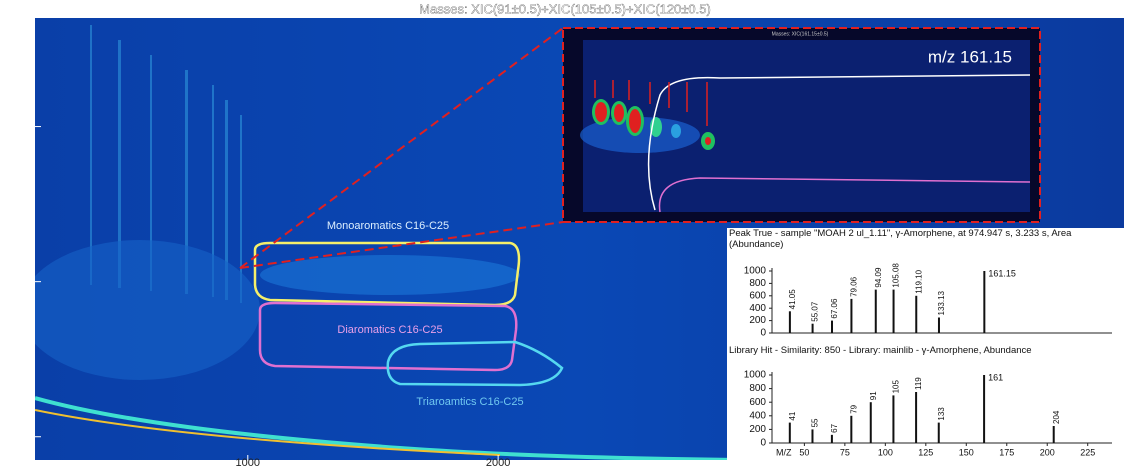 The image size is (1124, 468). What do you see at coordinates (1056, 417) in the screenshot?
I see `peak-label: 204` at bounding box center [1056, 417].